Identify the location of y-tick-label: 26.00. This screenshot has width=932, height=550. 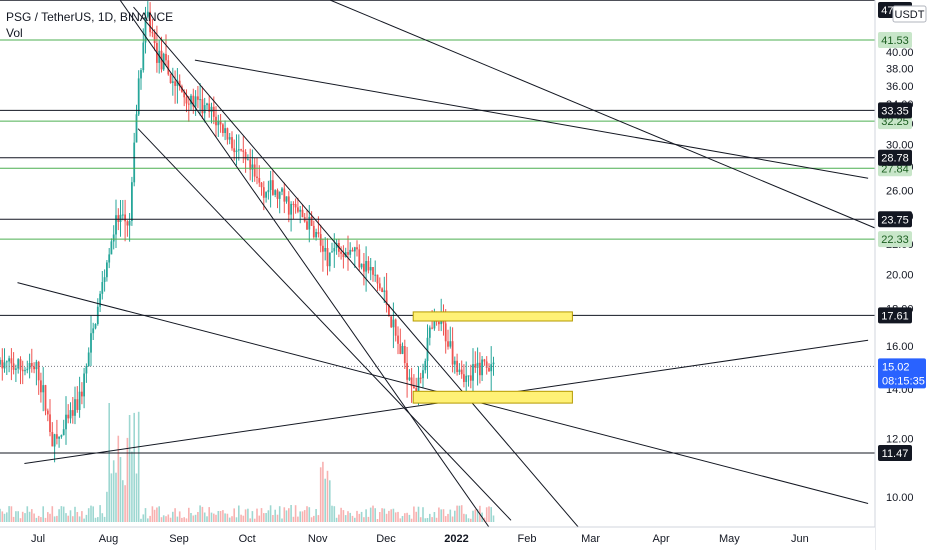
(900, 191).